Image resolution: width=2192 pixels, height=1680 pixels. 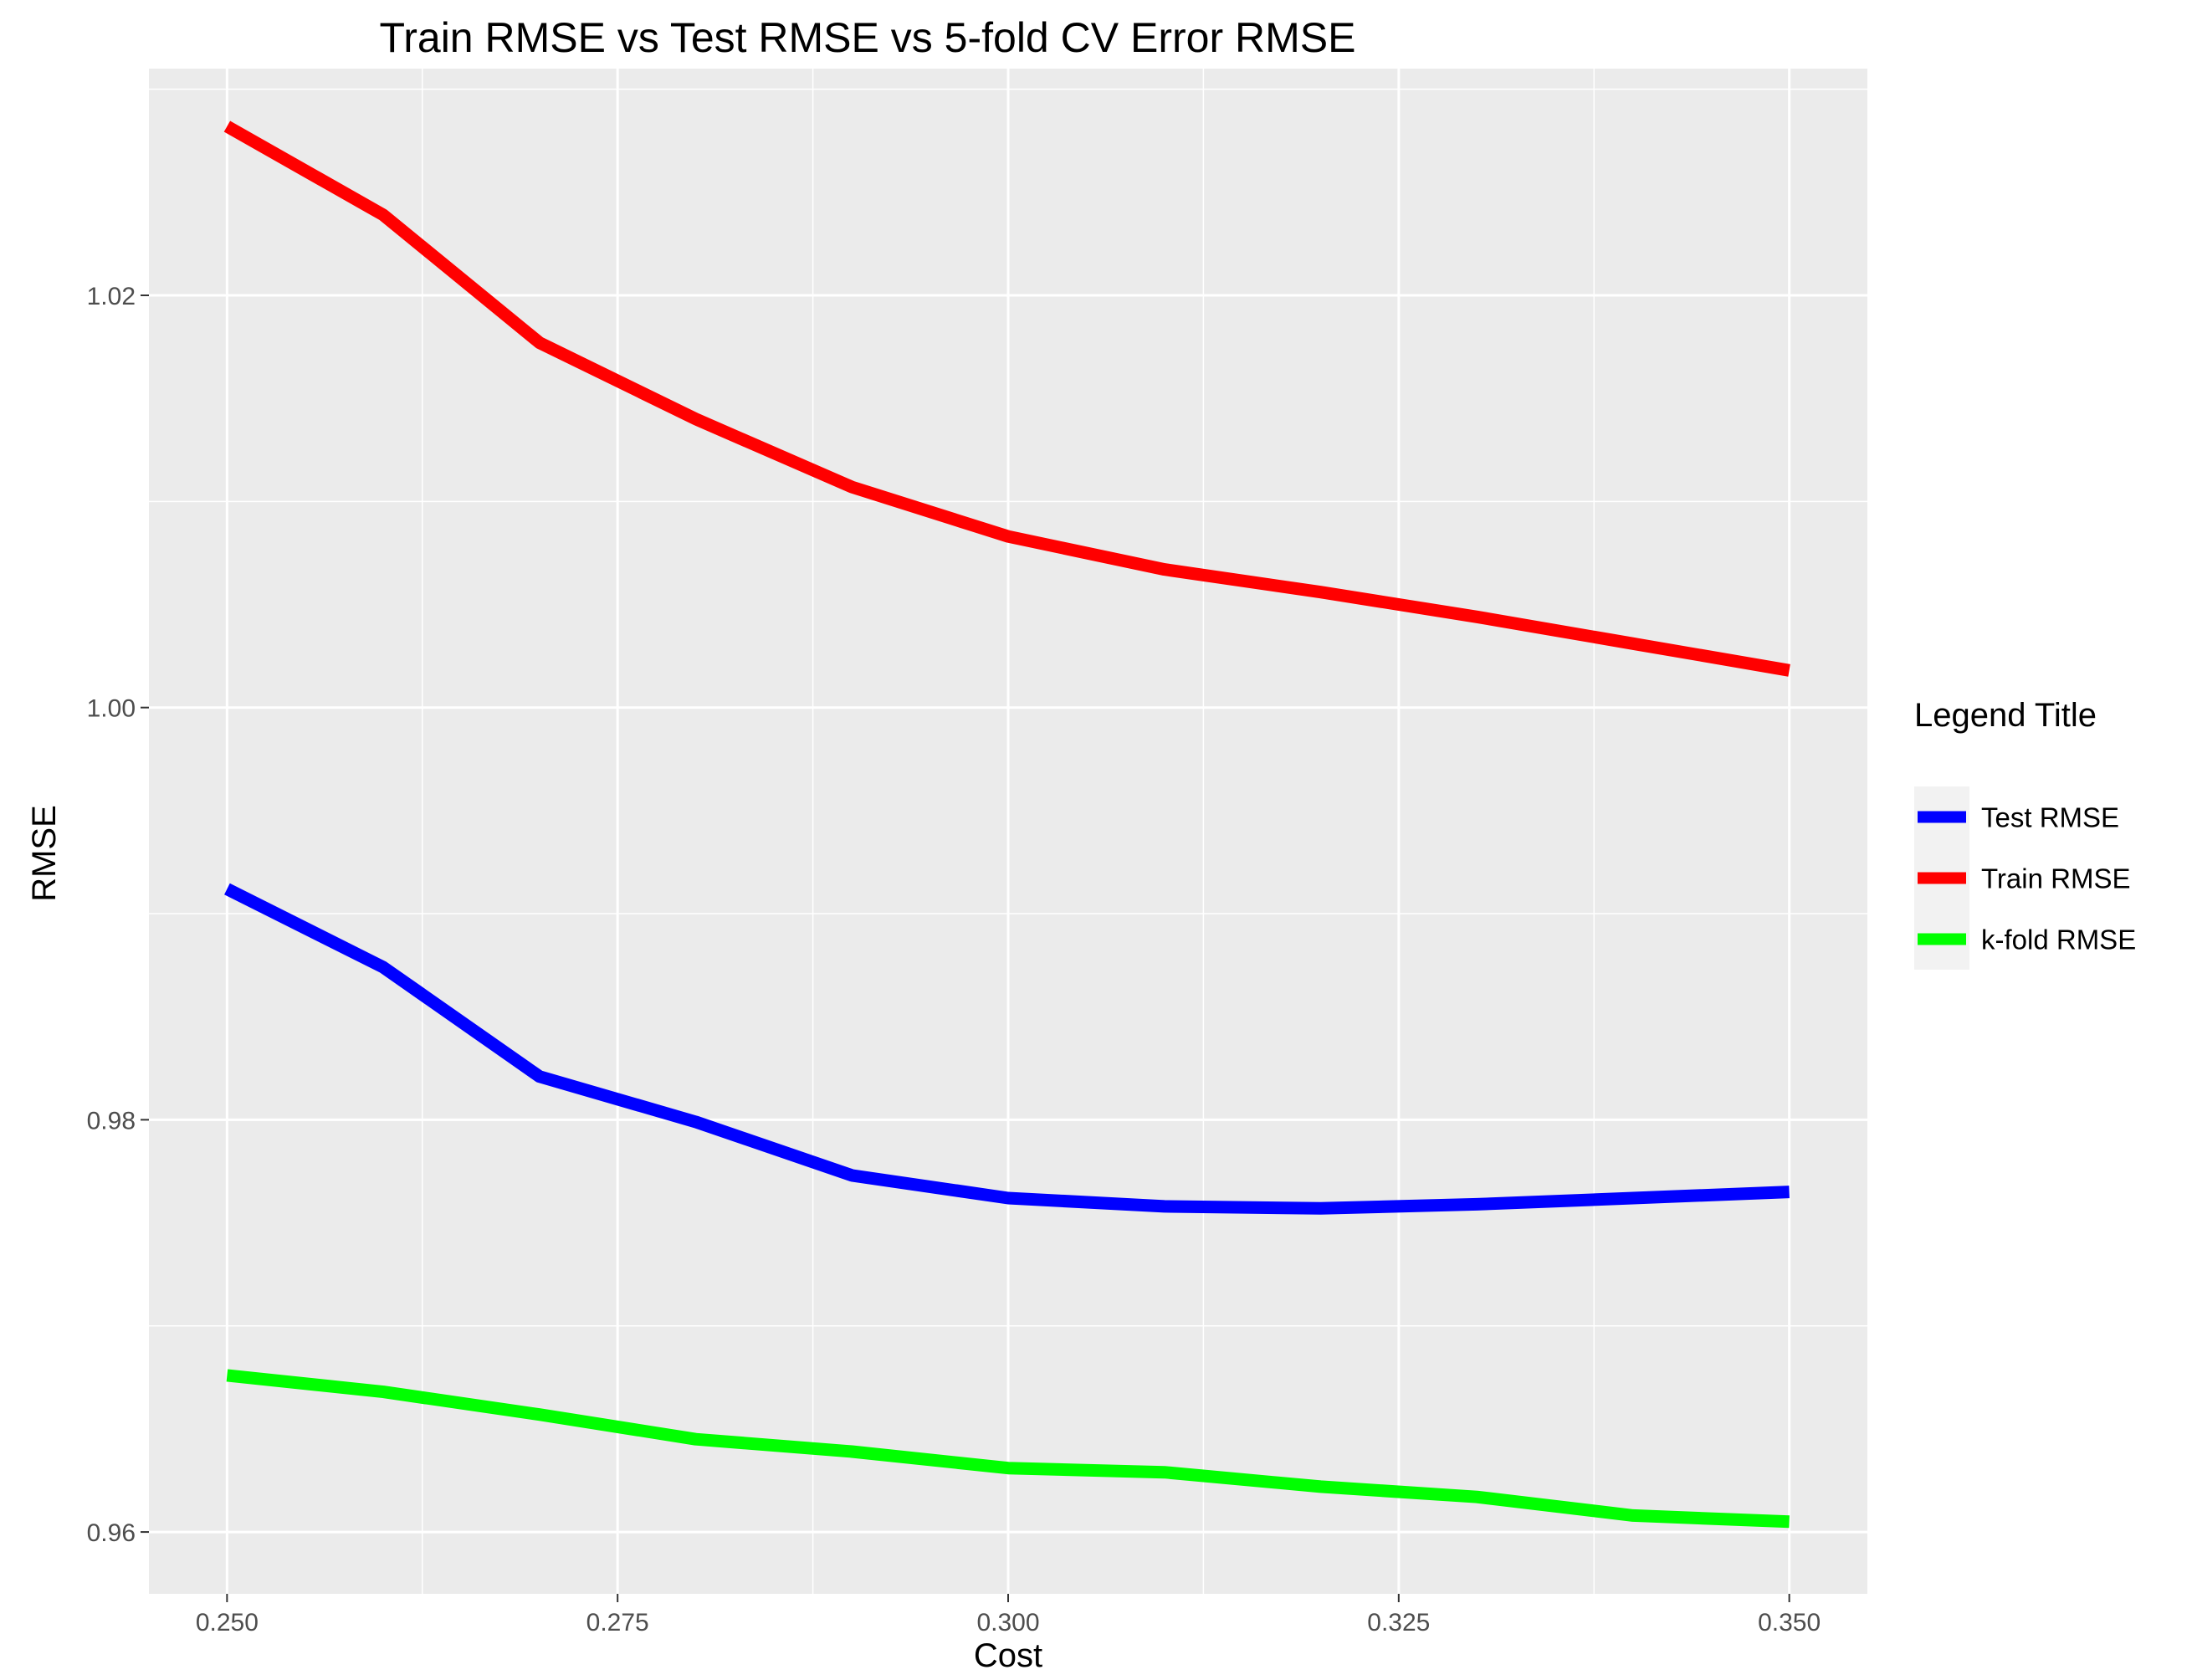 I want to click on y-axis: 0.96 0.98 1.00 1.02, so click(x=118, y=915).